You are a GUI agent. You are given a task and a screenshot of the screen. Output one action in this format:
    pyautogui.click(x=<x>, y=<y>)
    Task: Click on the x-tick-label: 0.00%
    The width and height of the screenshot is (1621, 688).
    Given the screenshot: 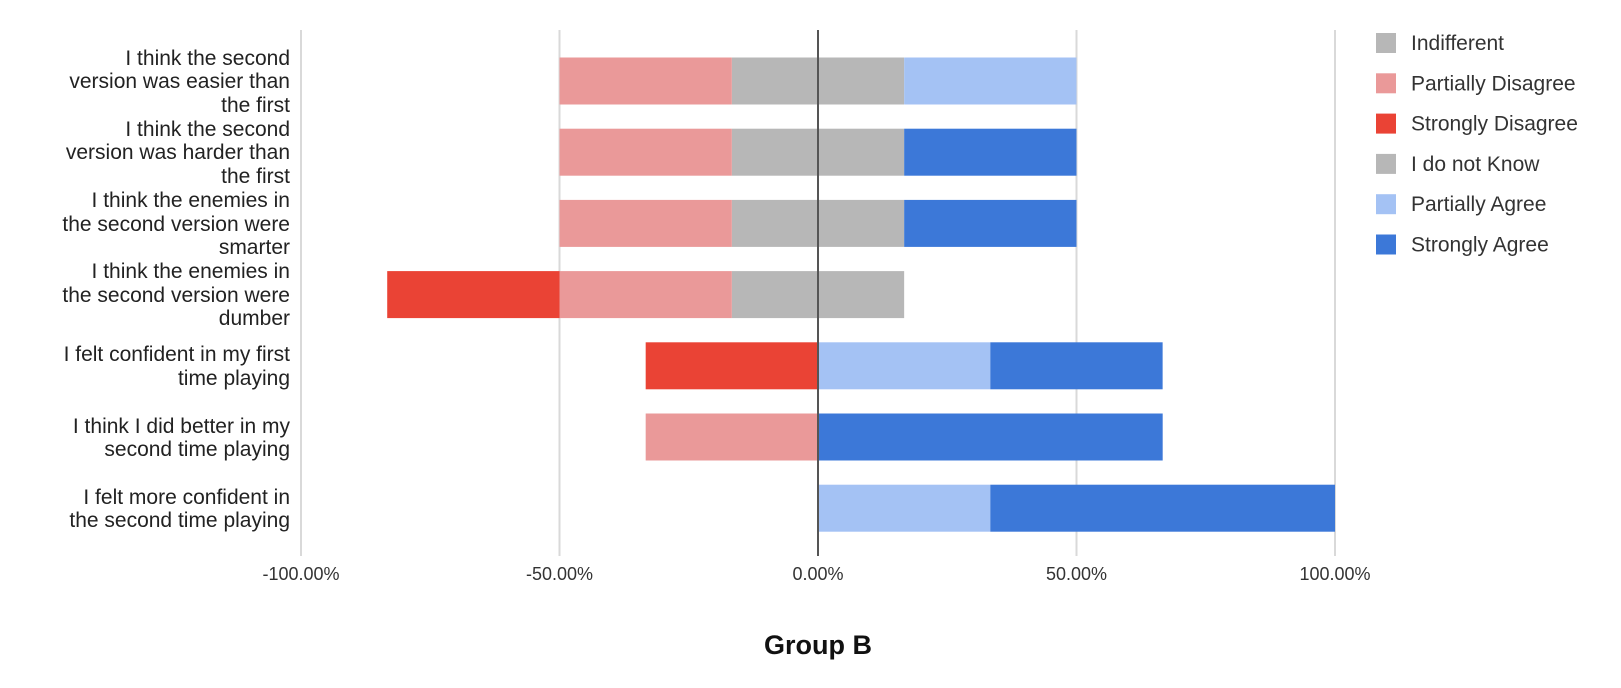 What is the action you would take?
    pyautogui.click(x=817, y=574)
    